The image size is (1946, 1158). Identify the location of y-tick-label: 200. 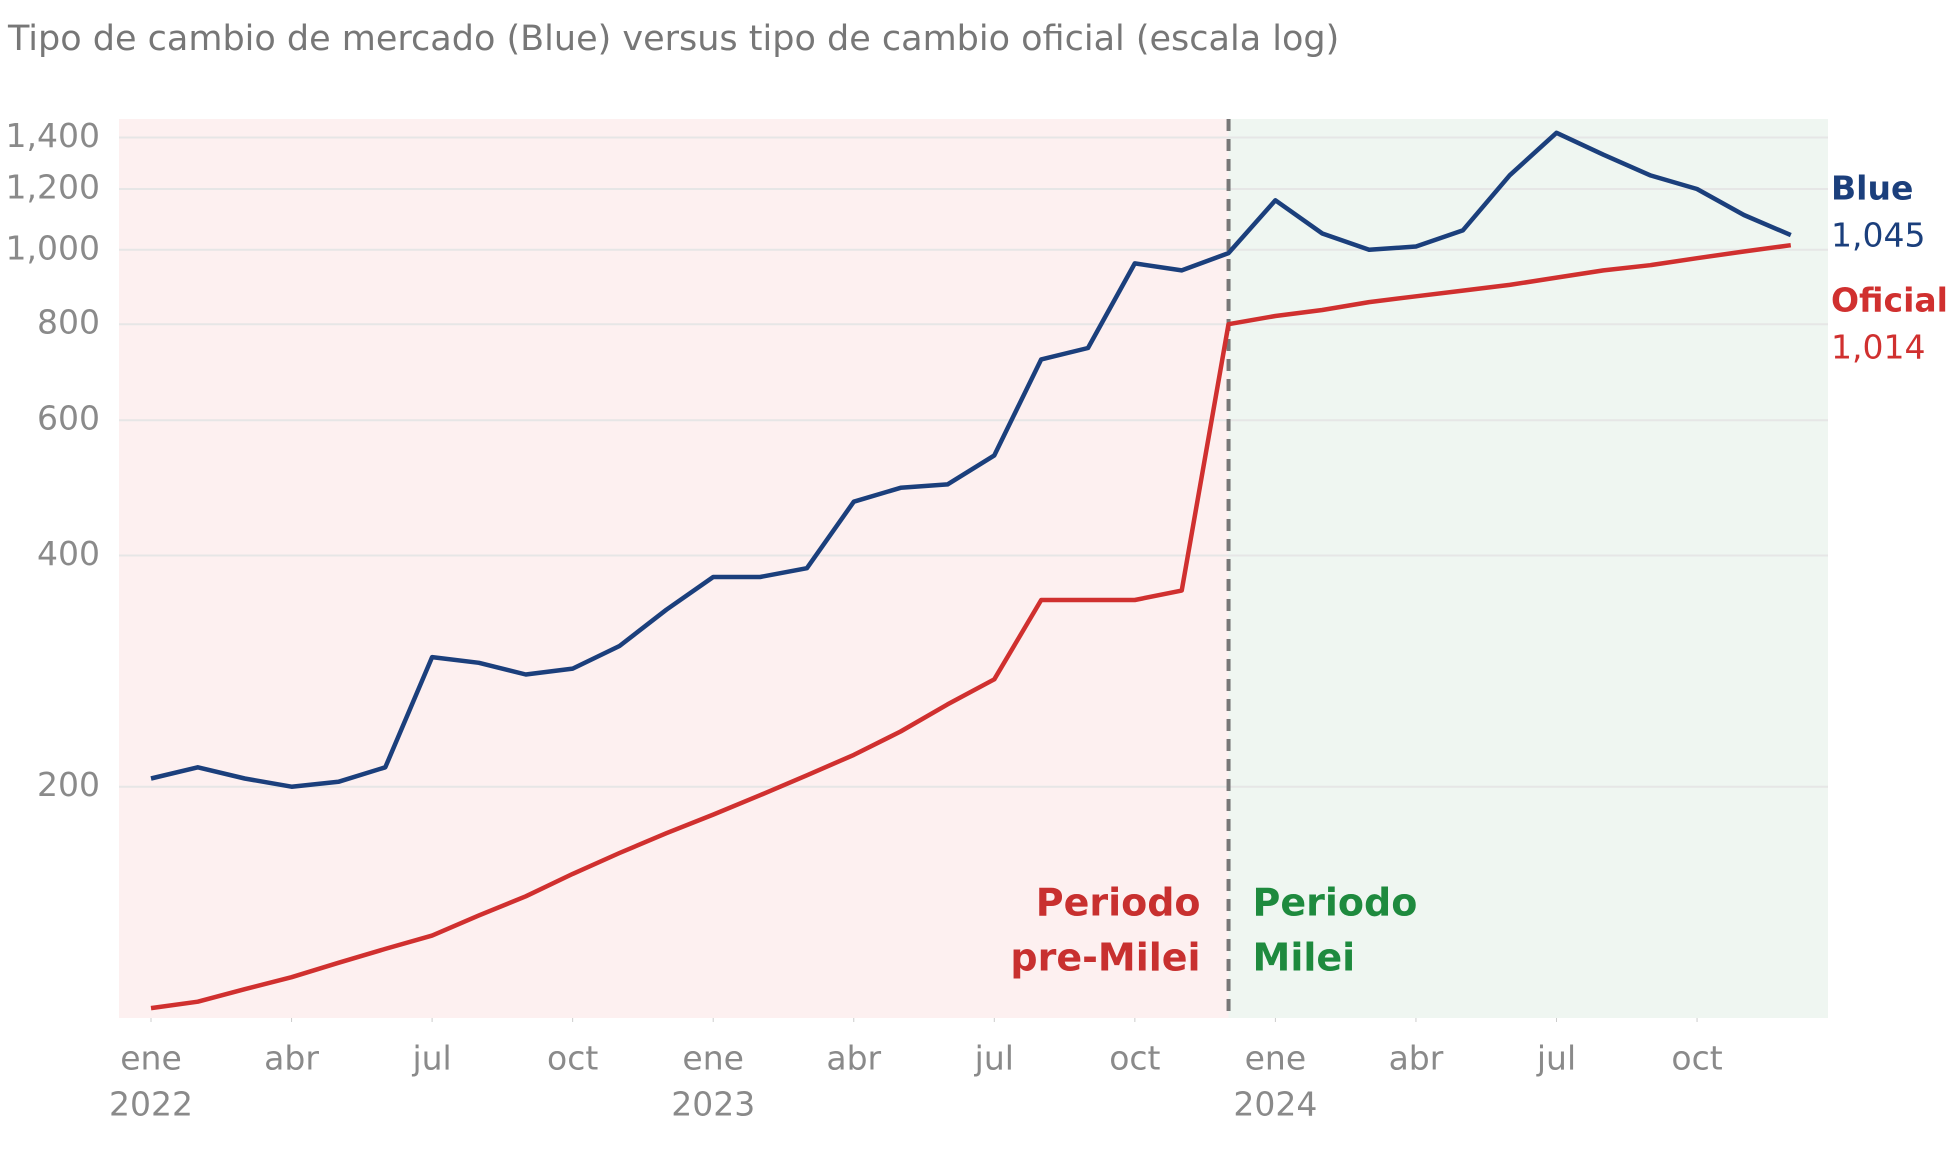
(68, 784).